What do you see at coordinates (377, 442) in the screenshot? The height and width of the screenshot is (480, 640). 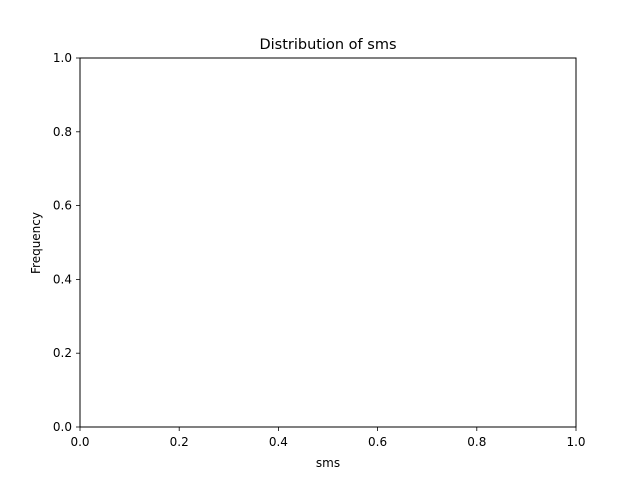 I see `x-tick-label: 0.6` at bounding box center [377, 442].